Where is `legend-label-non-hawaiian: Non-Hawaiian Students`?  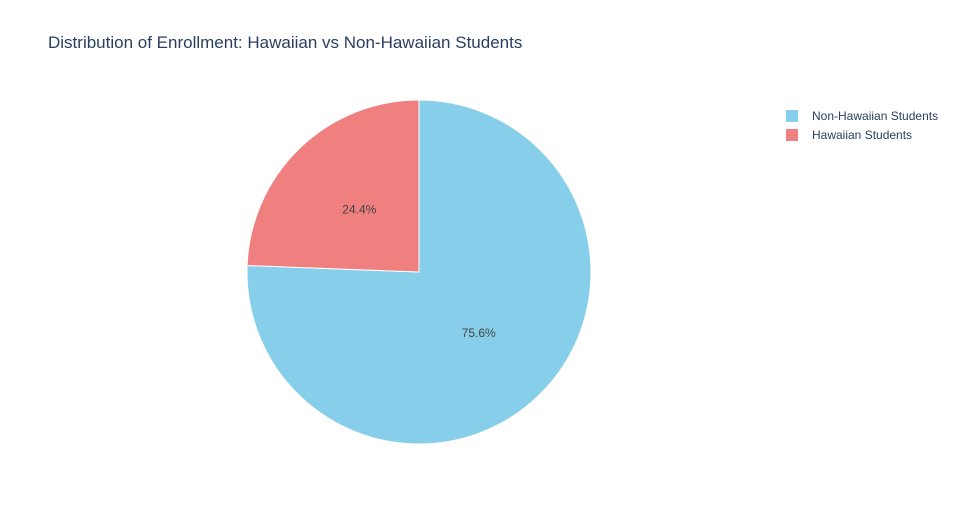 legend-label-non-hawaiian: Non-Hawaiian Students is located at coordinates (875, 115).